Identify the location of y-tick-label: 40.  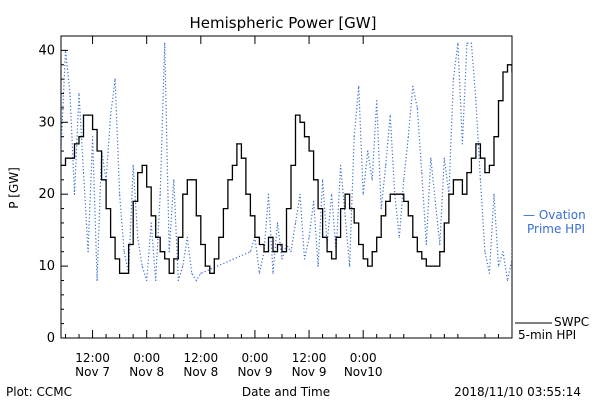
(46, 50).